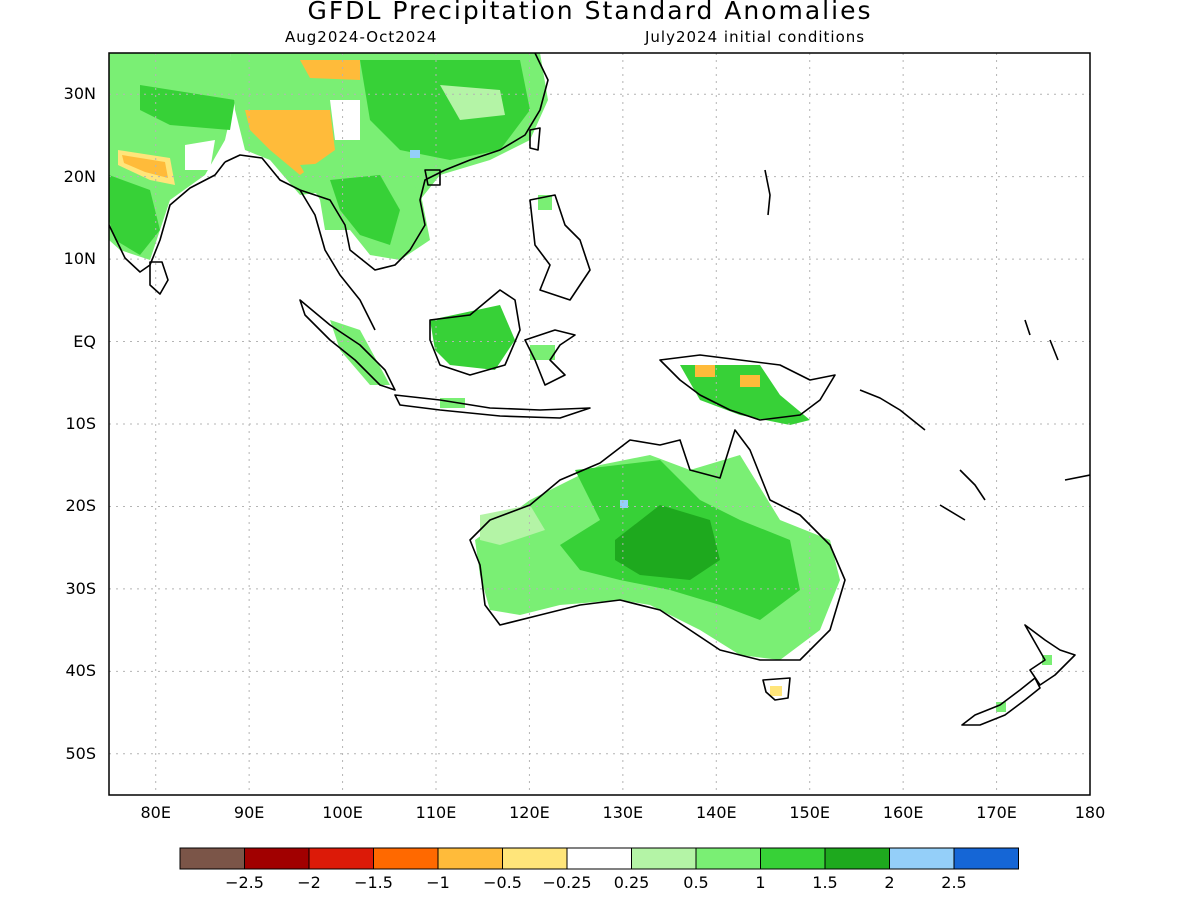  I want to click on coastline-bay-of-bengal, so click(300, 242).